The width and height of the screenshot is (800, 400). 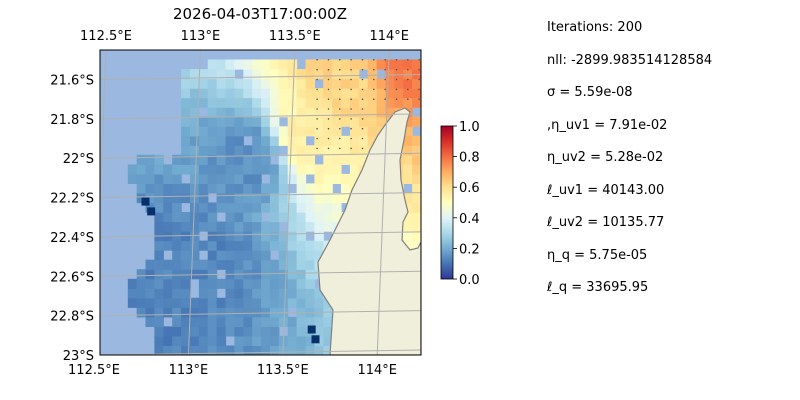 I want to click on y-tick-label: 22.4°S, so click(x=72, y=238).